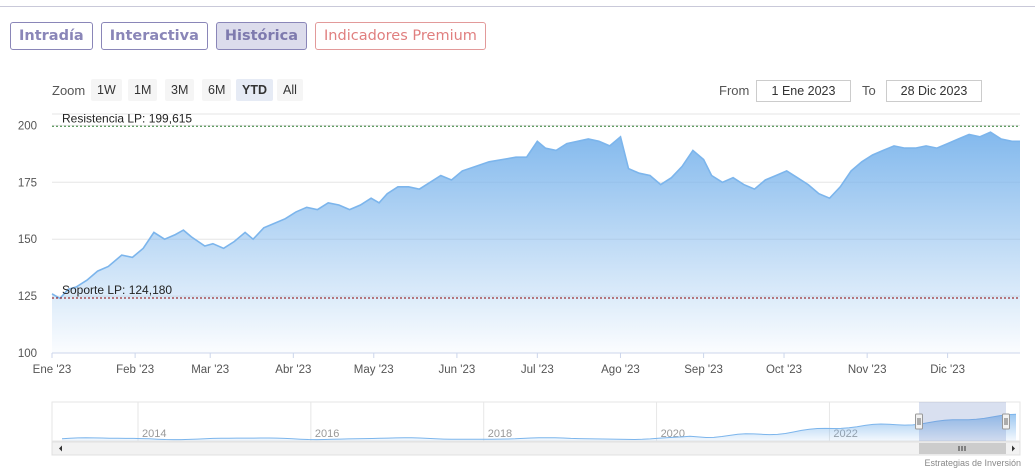 Image resolution: width=1035 pixels, height=476 pixels. Describe the element at coordinates (261, 36) in the screenshot. I see `tab-historica: Histórica` at that location.